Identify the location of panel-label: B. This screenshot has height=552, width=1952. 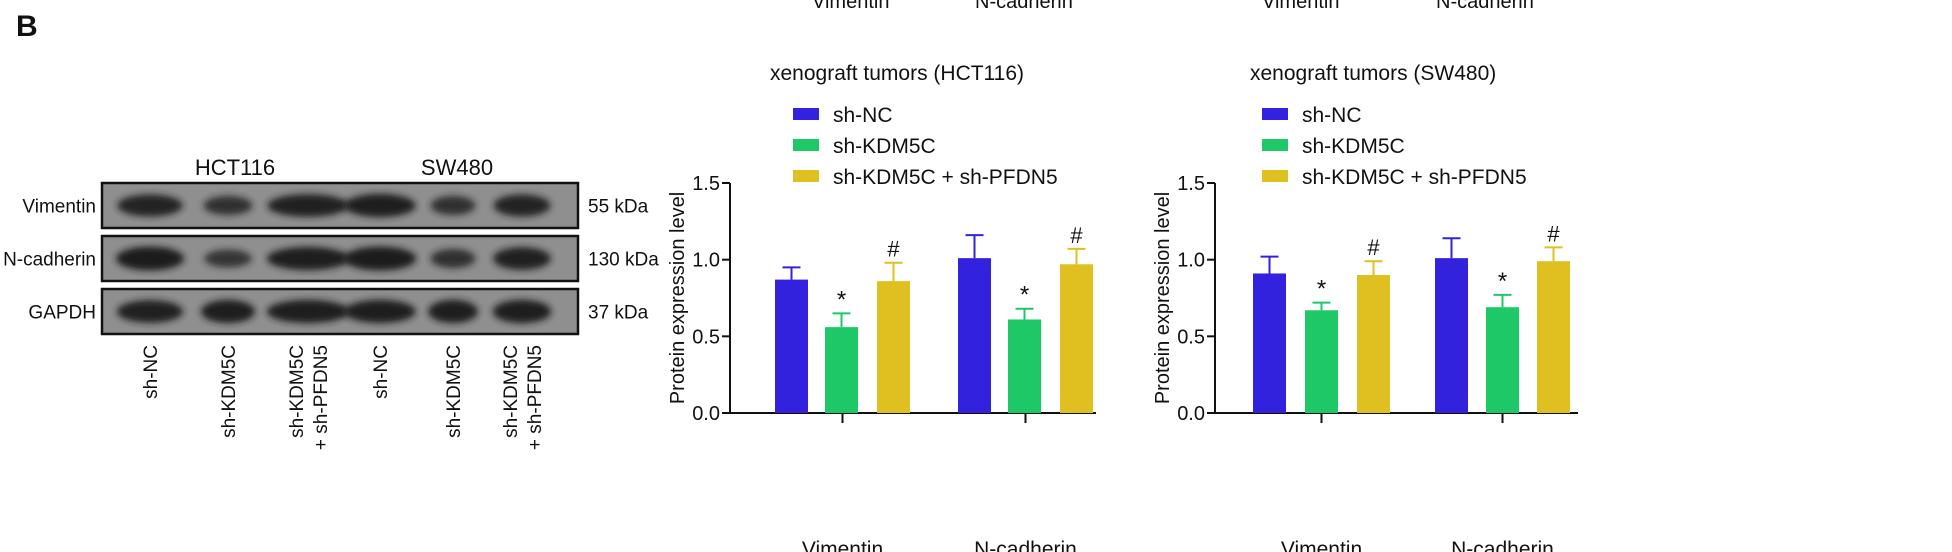
(27, 26).